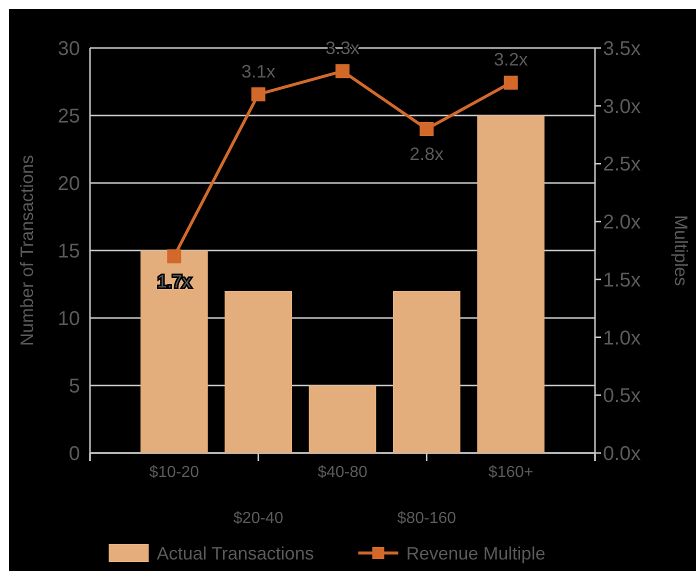  What do you see at coordinates (69, 117) in the screenshot?
I see `y-tick-label: 25` at bounding box center [69, 117].